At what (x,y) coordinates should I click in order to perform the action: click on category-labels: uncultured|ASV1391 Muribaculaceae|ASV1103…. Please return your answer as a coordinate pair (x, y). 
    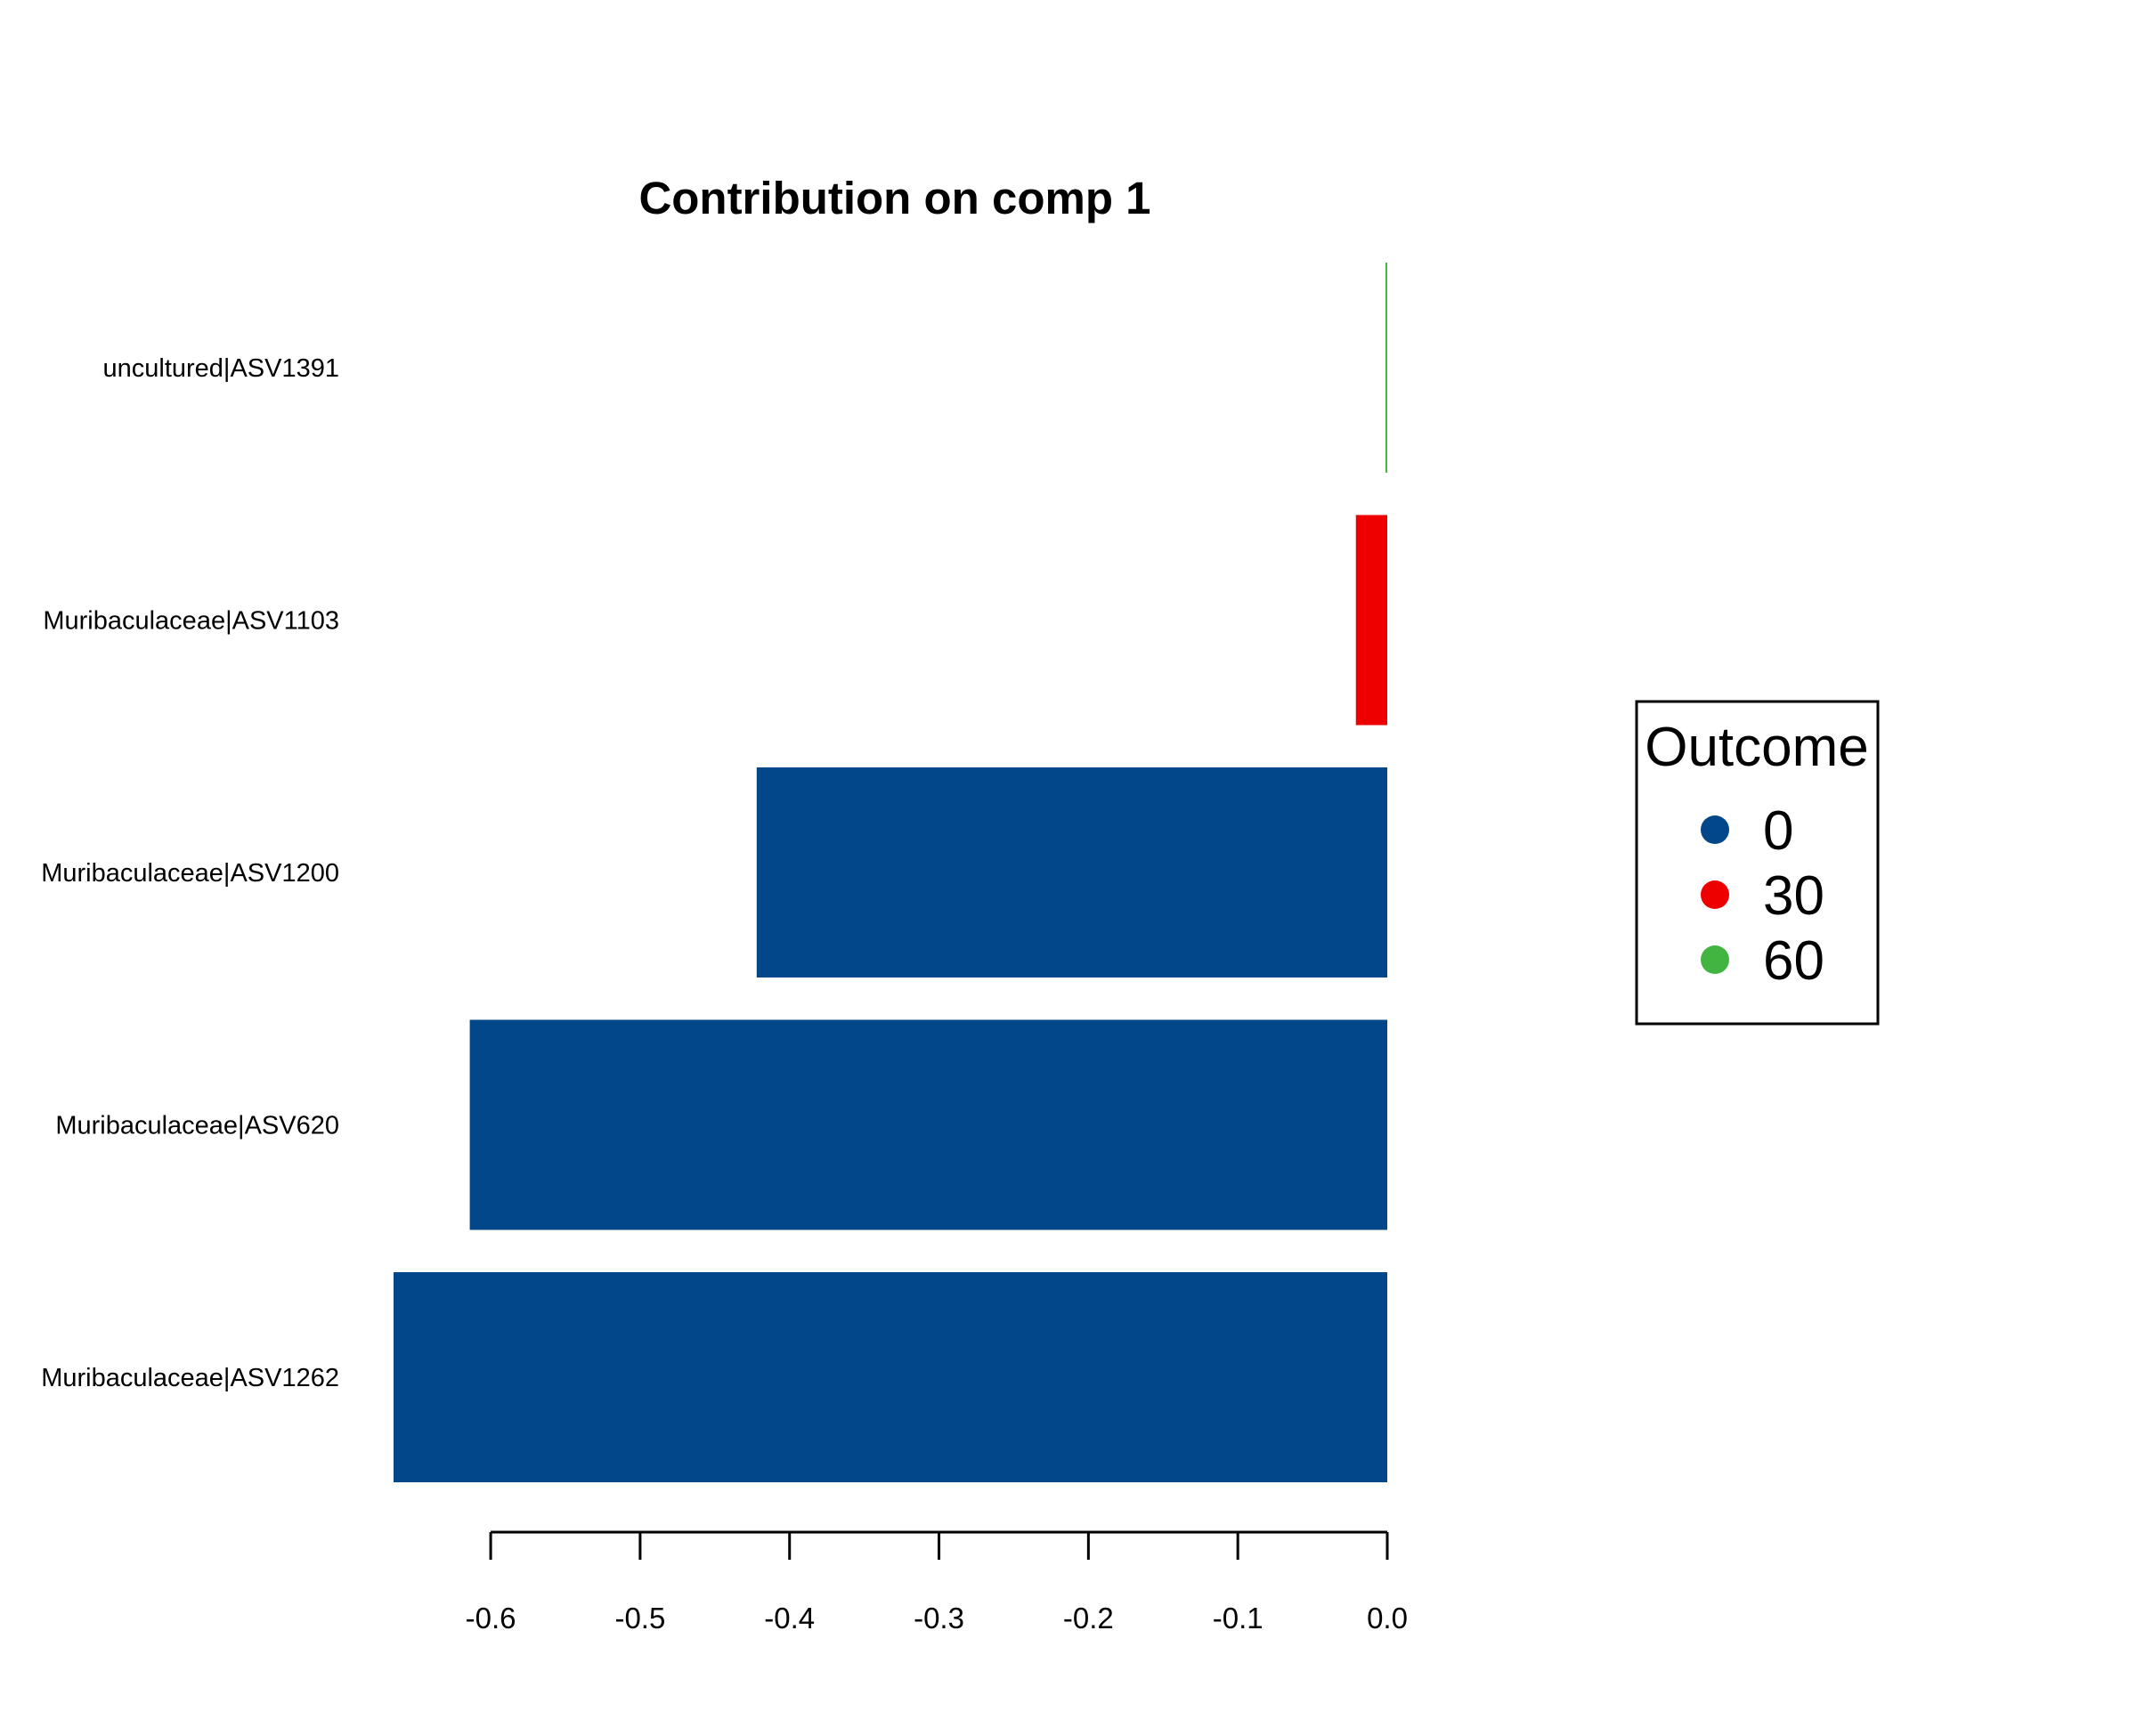
    Looking at the image, I should click on (190, 873).